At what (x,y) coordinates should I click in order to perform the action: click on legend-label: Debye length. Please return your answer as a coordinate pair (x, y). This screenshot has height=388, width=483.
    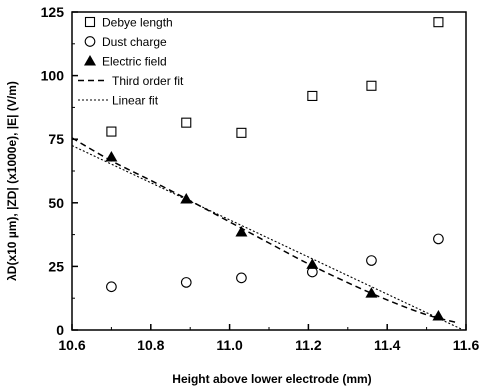
    Looking at the image, I should click on (137, 23).